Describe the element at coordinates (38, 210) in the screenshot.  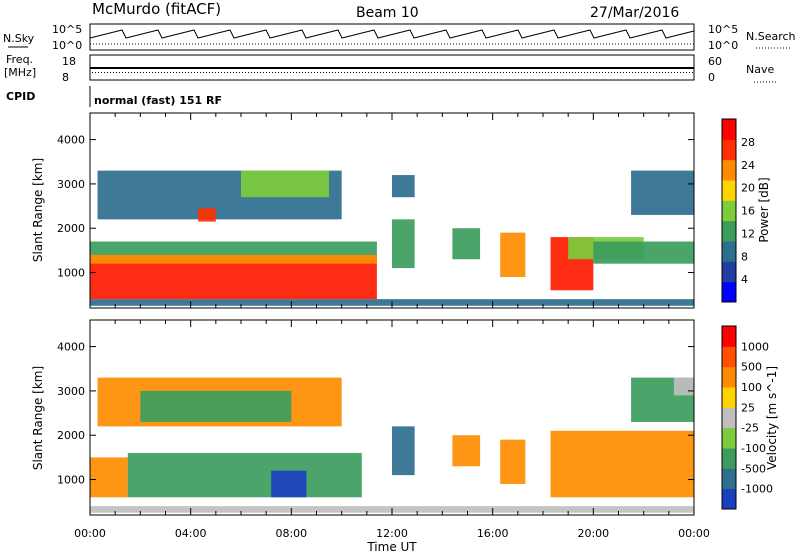
I see `power-ylabel: Slant Range [km]` at that location.